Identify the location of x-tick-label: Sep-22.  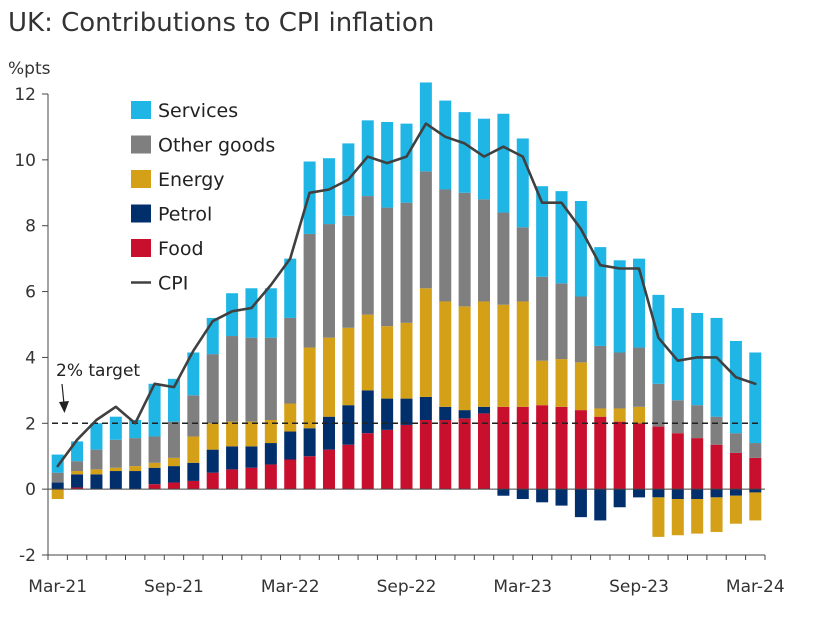
(407, 587).